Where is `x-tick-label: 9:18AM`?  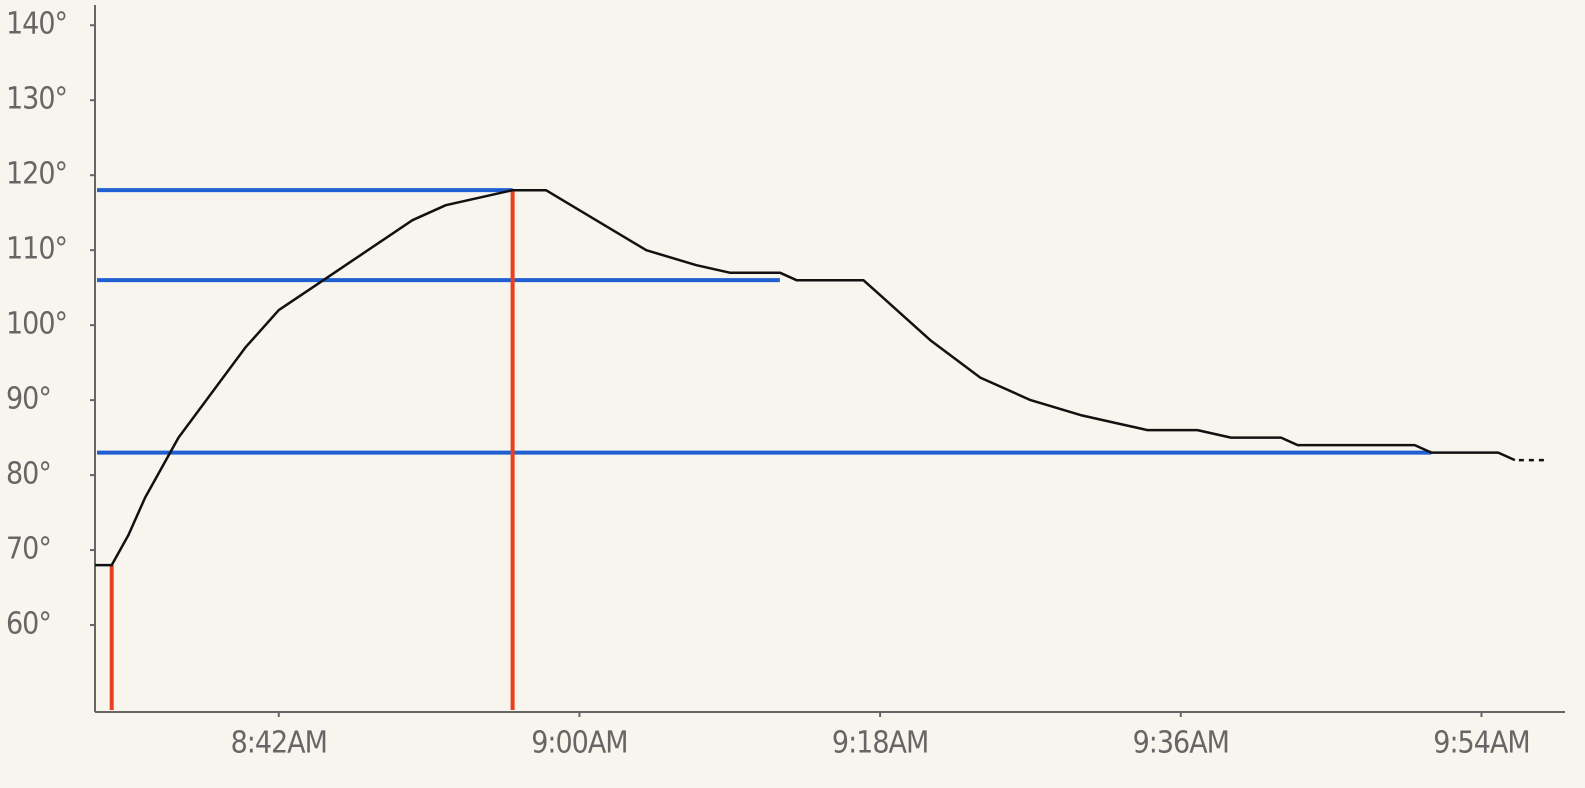 x-tick-label: 9:18AM is located at coordinates (880, 743).